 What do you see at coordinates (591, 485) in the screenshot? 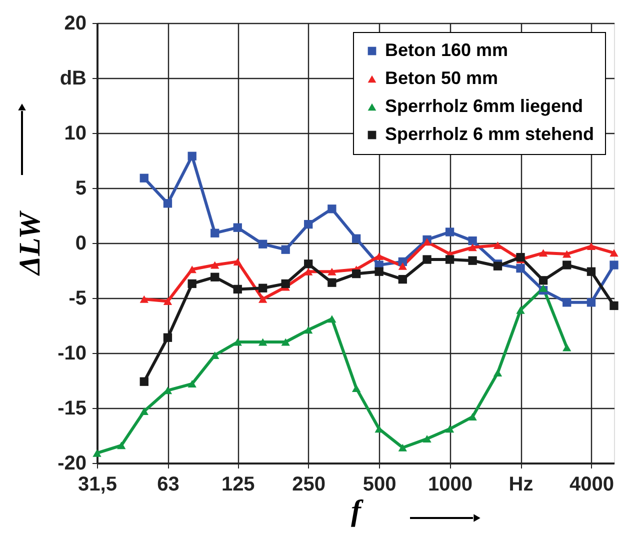
I see `x-tick-label: 4000` at bounding box center [591, 485].